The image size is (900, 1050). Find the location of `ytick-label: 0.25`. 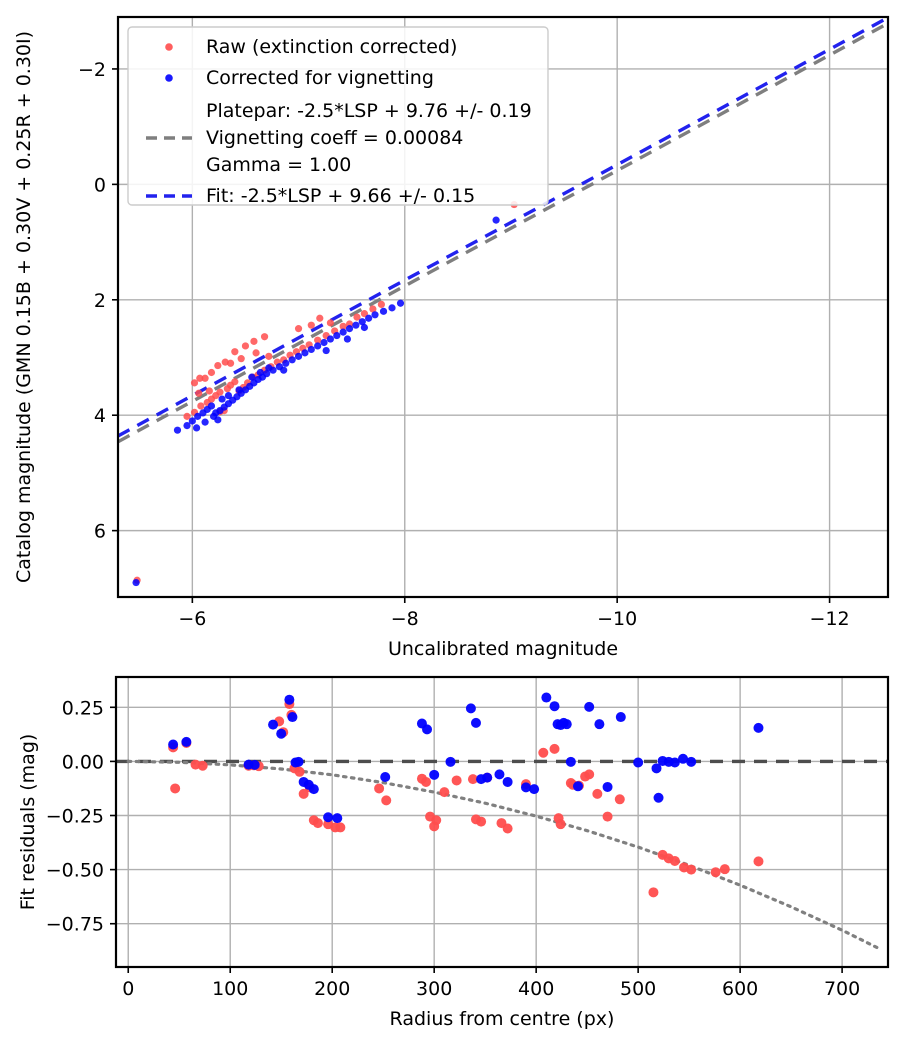

ytick-label: 0.25 is located at coordinates (83, 708).